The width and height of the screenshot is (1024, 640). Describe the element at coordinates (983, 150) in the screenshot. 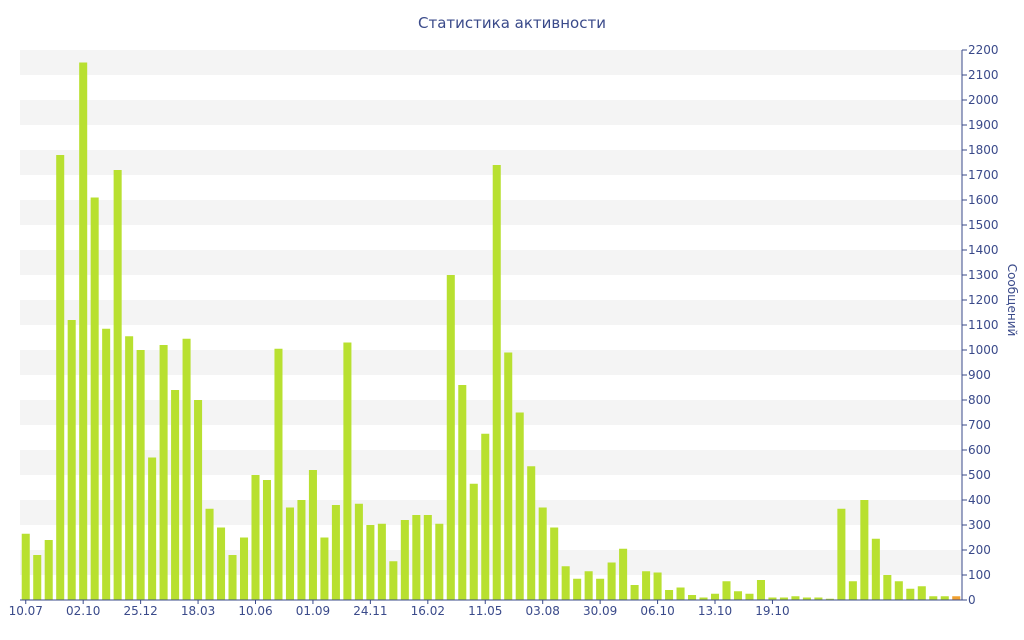

I see `y-tick-label: 1800` at that location.